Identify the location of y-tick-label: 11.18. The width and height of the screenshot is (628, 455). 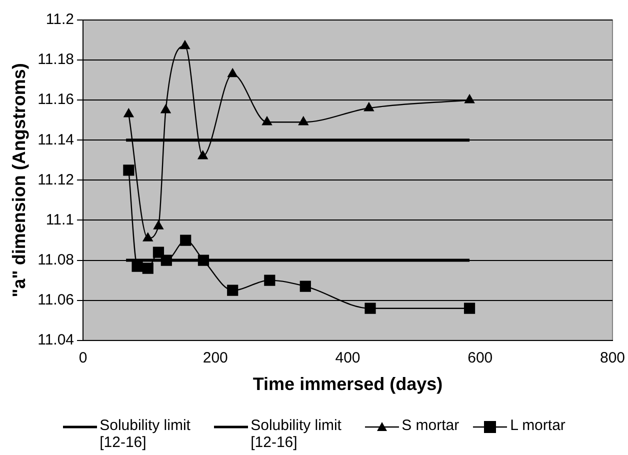
(56, 59).